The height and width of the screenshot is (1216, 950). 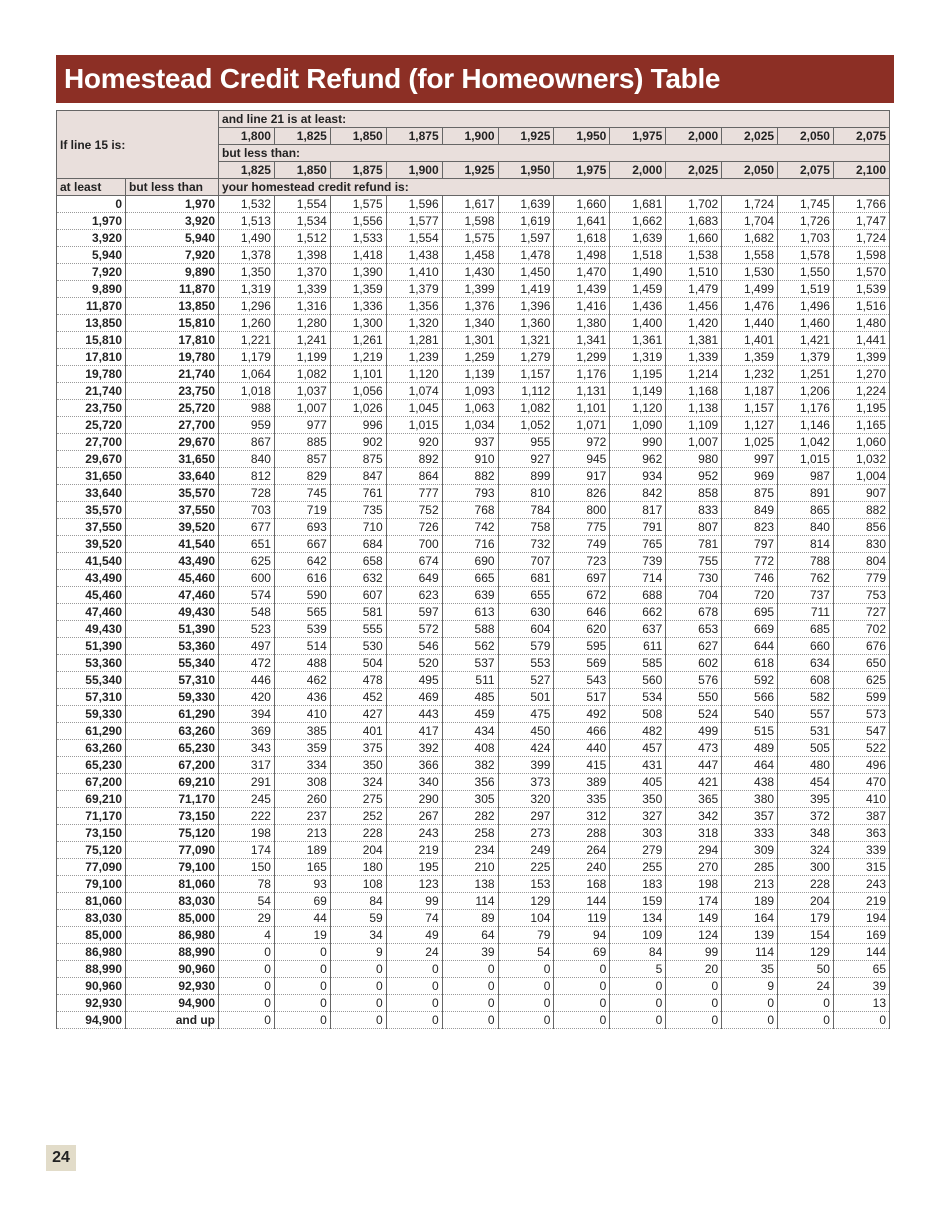 What do you see at coordinates (302, 816) in the screenshot?
I see `refund-cell: 237` at bounding box center [302, 816].